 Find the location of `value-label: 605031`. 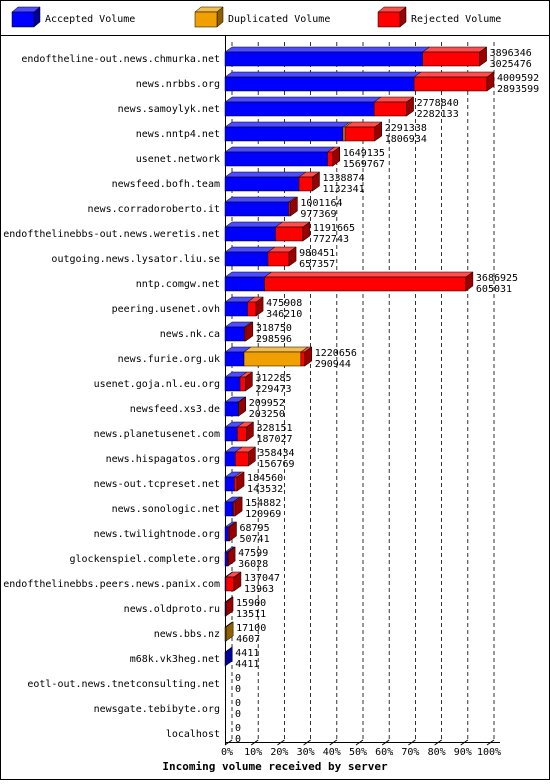

value-label: 605031 is located at coordinates (494, 289).